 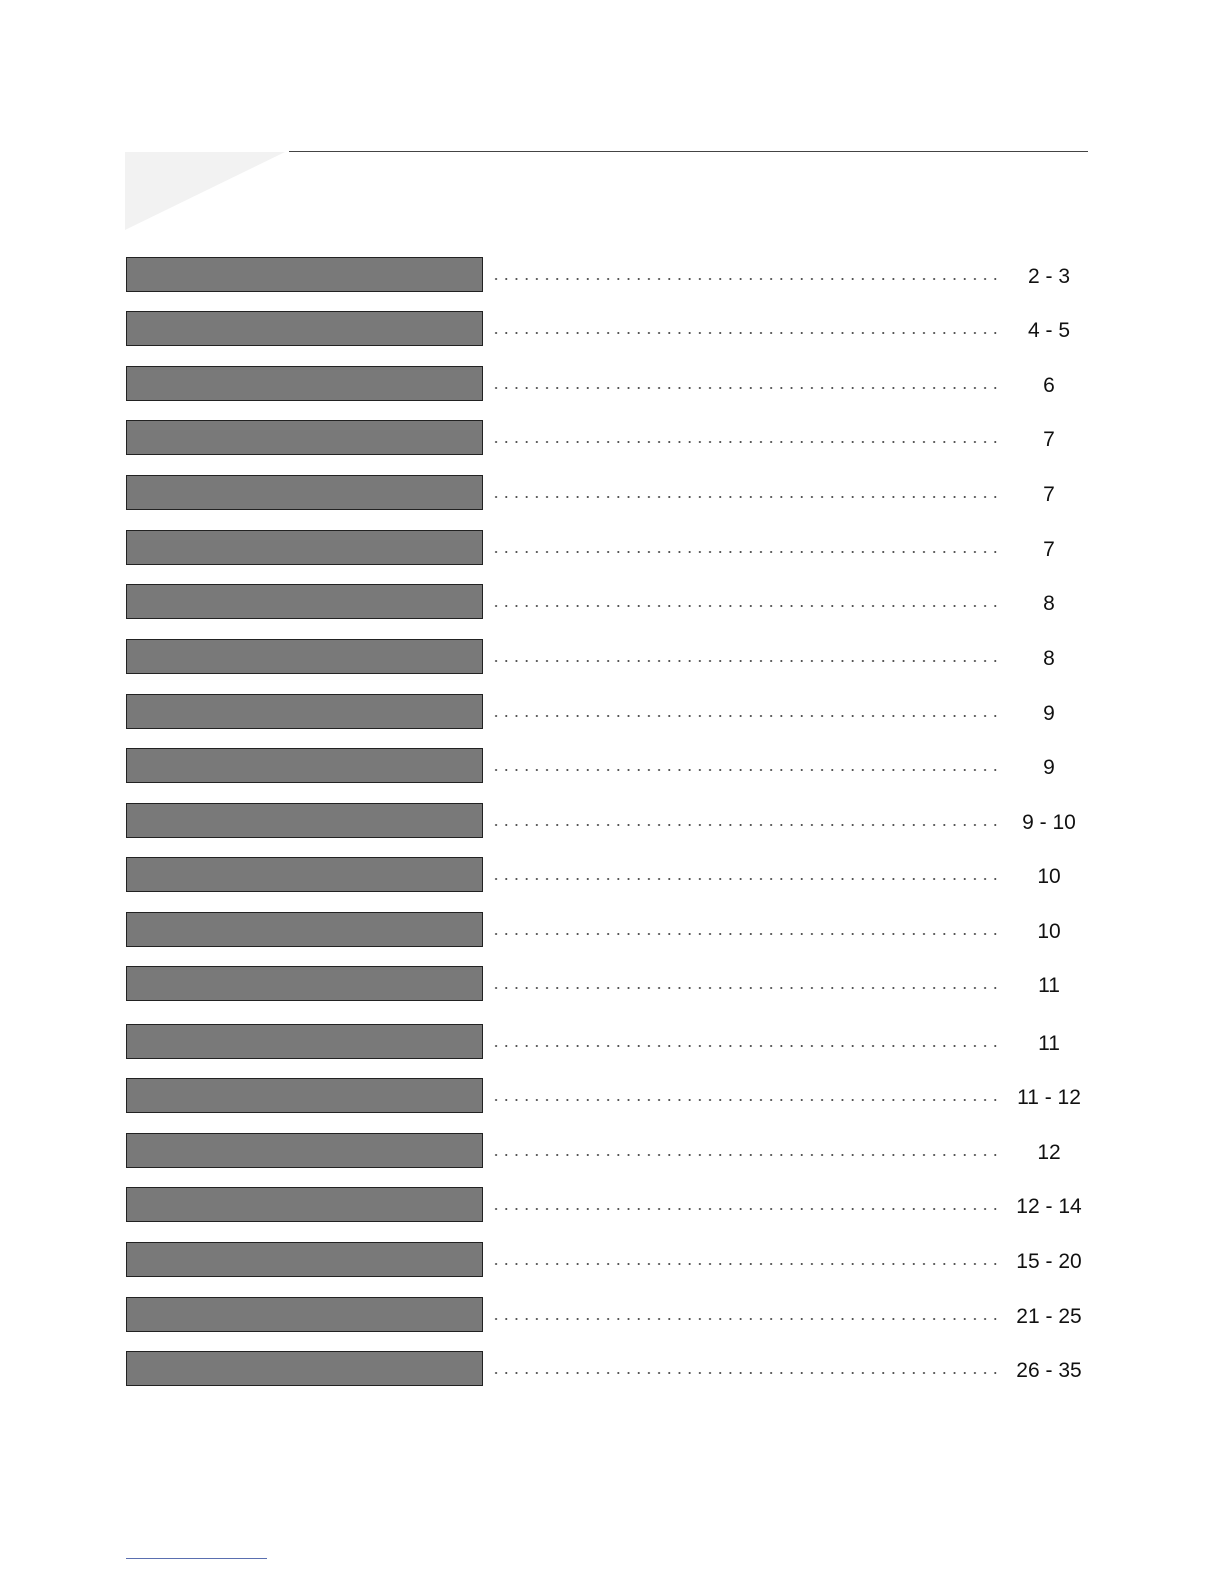 I want to click on header-tab-shape, so click(x=205, y=191).